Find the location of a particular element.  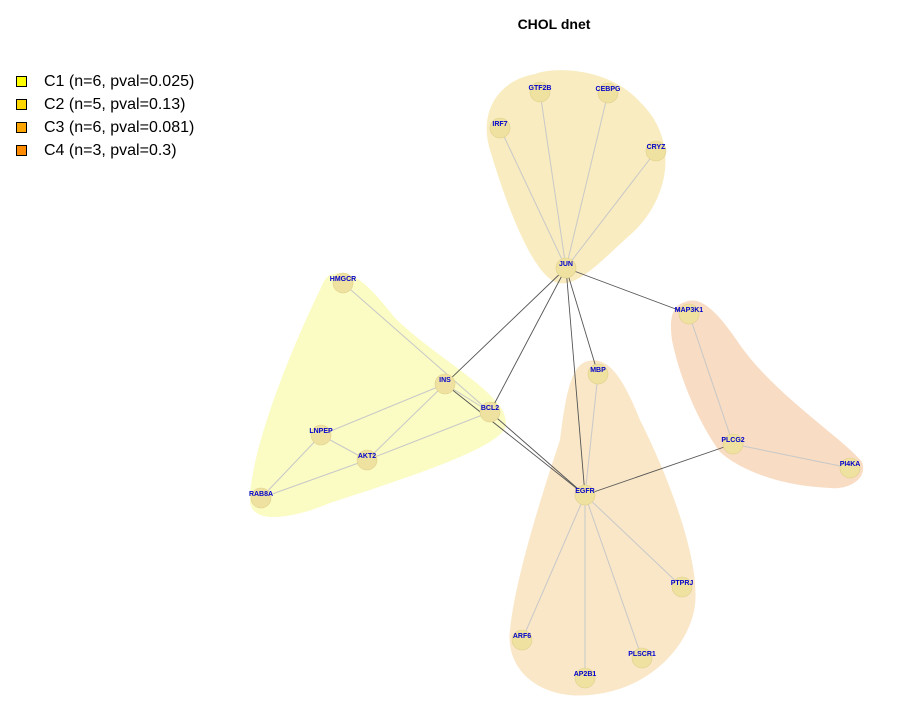

node-circle-gtf2b is located at coordinates (540, 92).